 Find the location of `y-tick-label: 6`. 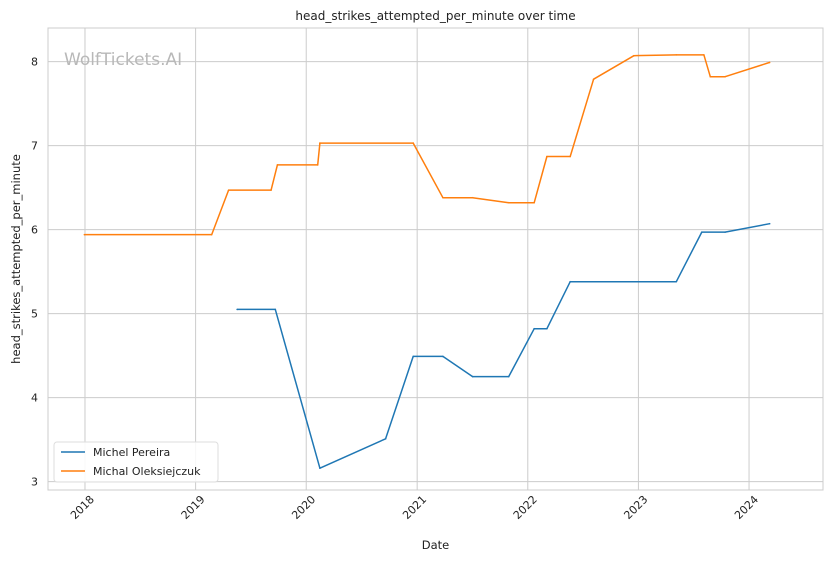

y-tick-label: 6 is located at coordinates (34, 230).